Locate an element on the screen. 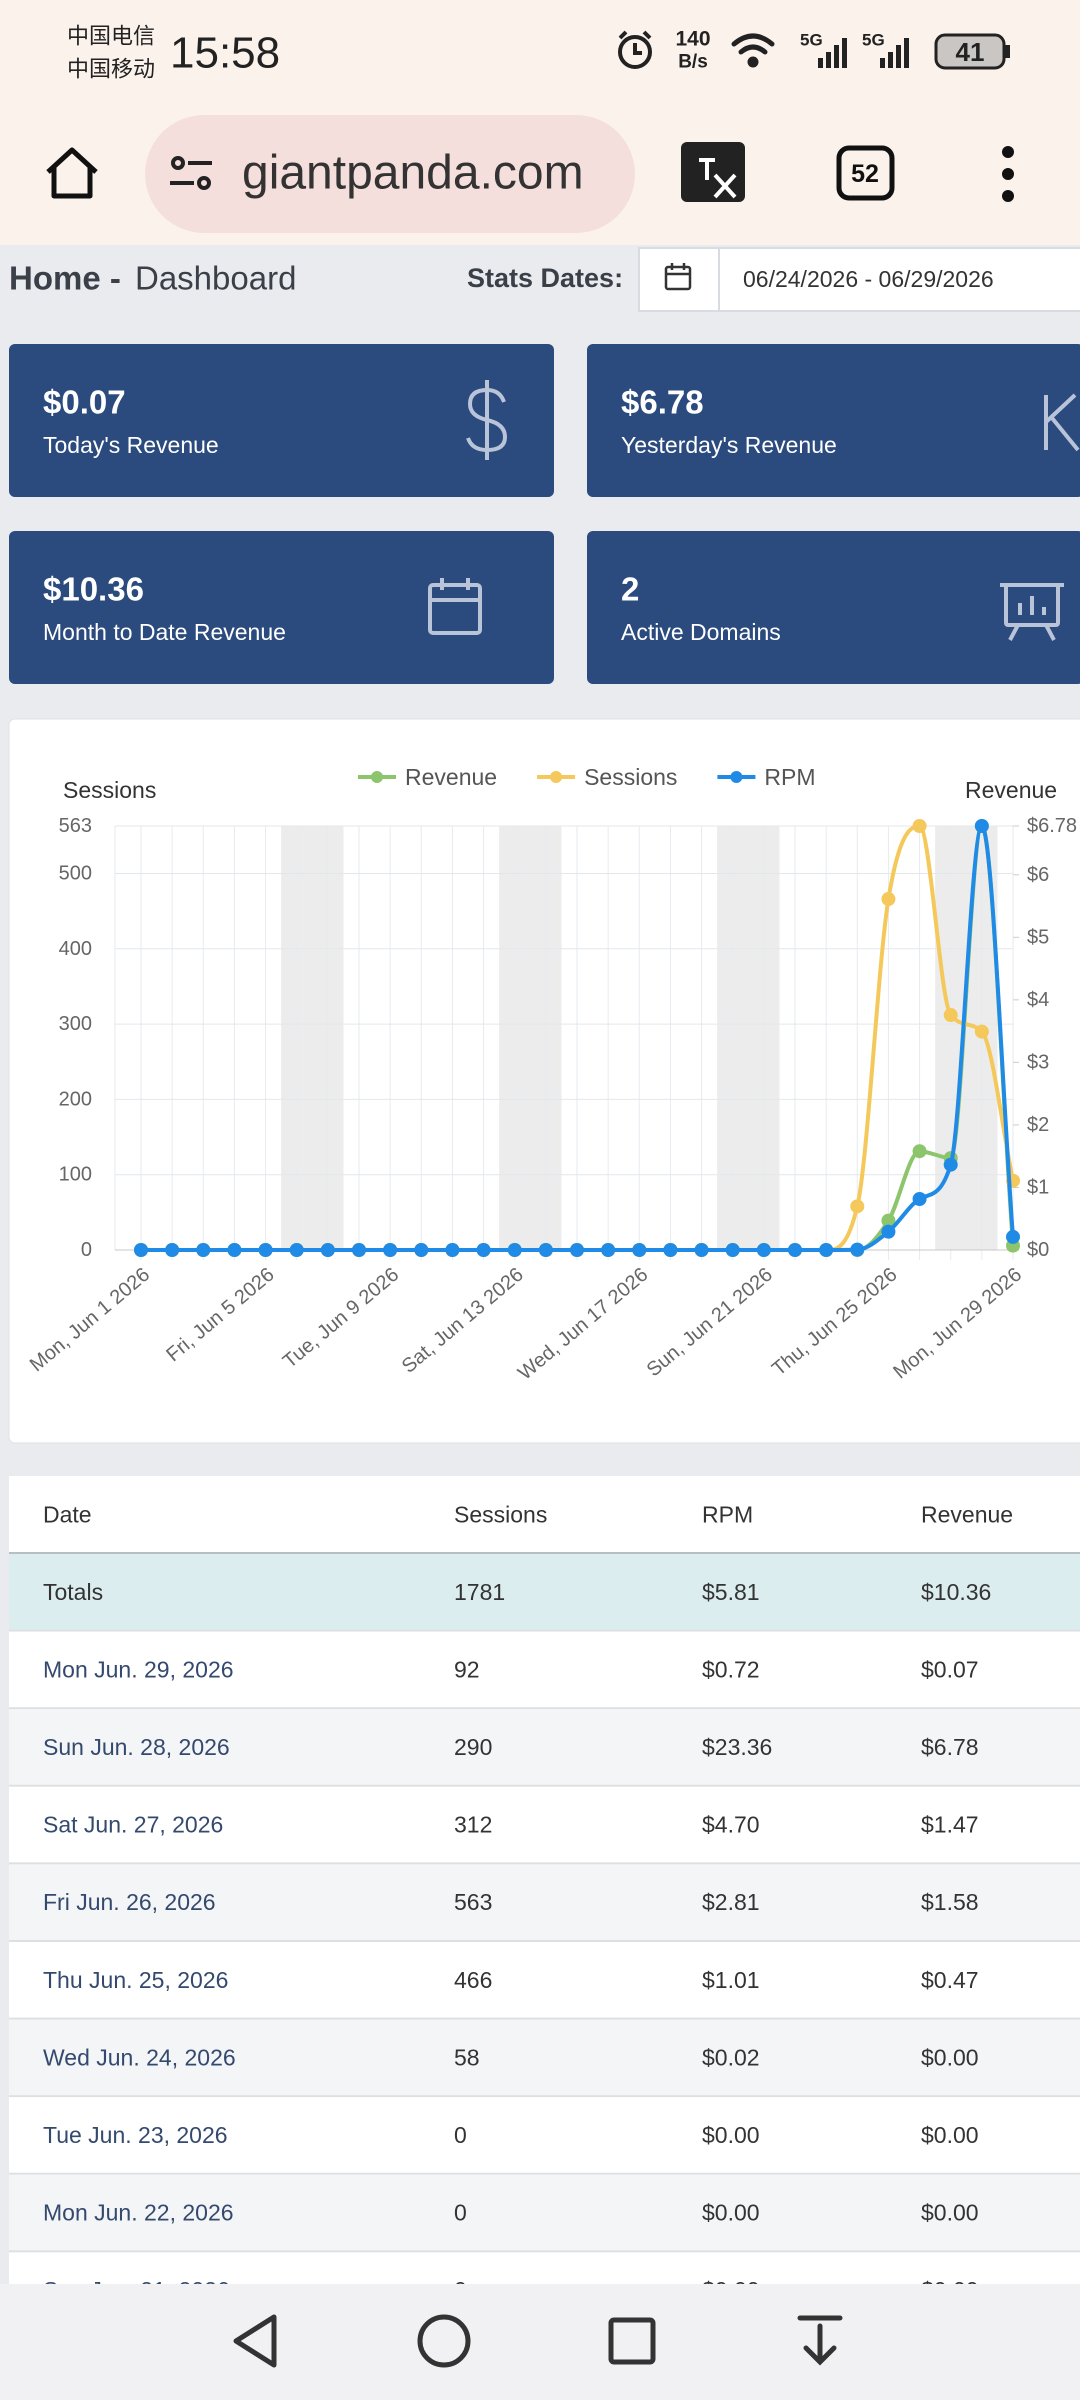 The height and width of the screenshot is (2400, 1080). translate-button is located at coordinates (713, 172).